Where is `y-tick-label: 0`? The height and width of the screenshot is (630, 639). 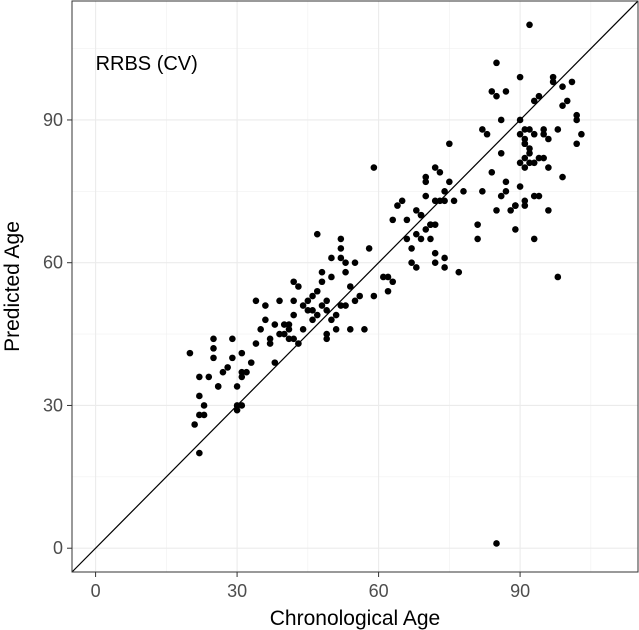 y-tick-label: 0 is located at coordinates (58, 548).